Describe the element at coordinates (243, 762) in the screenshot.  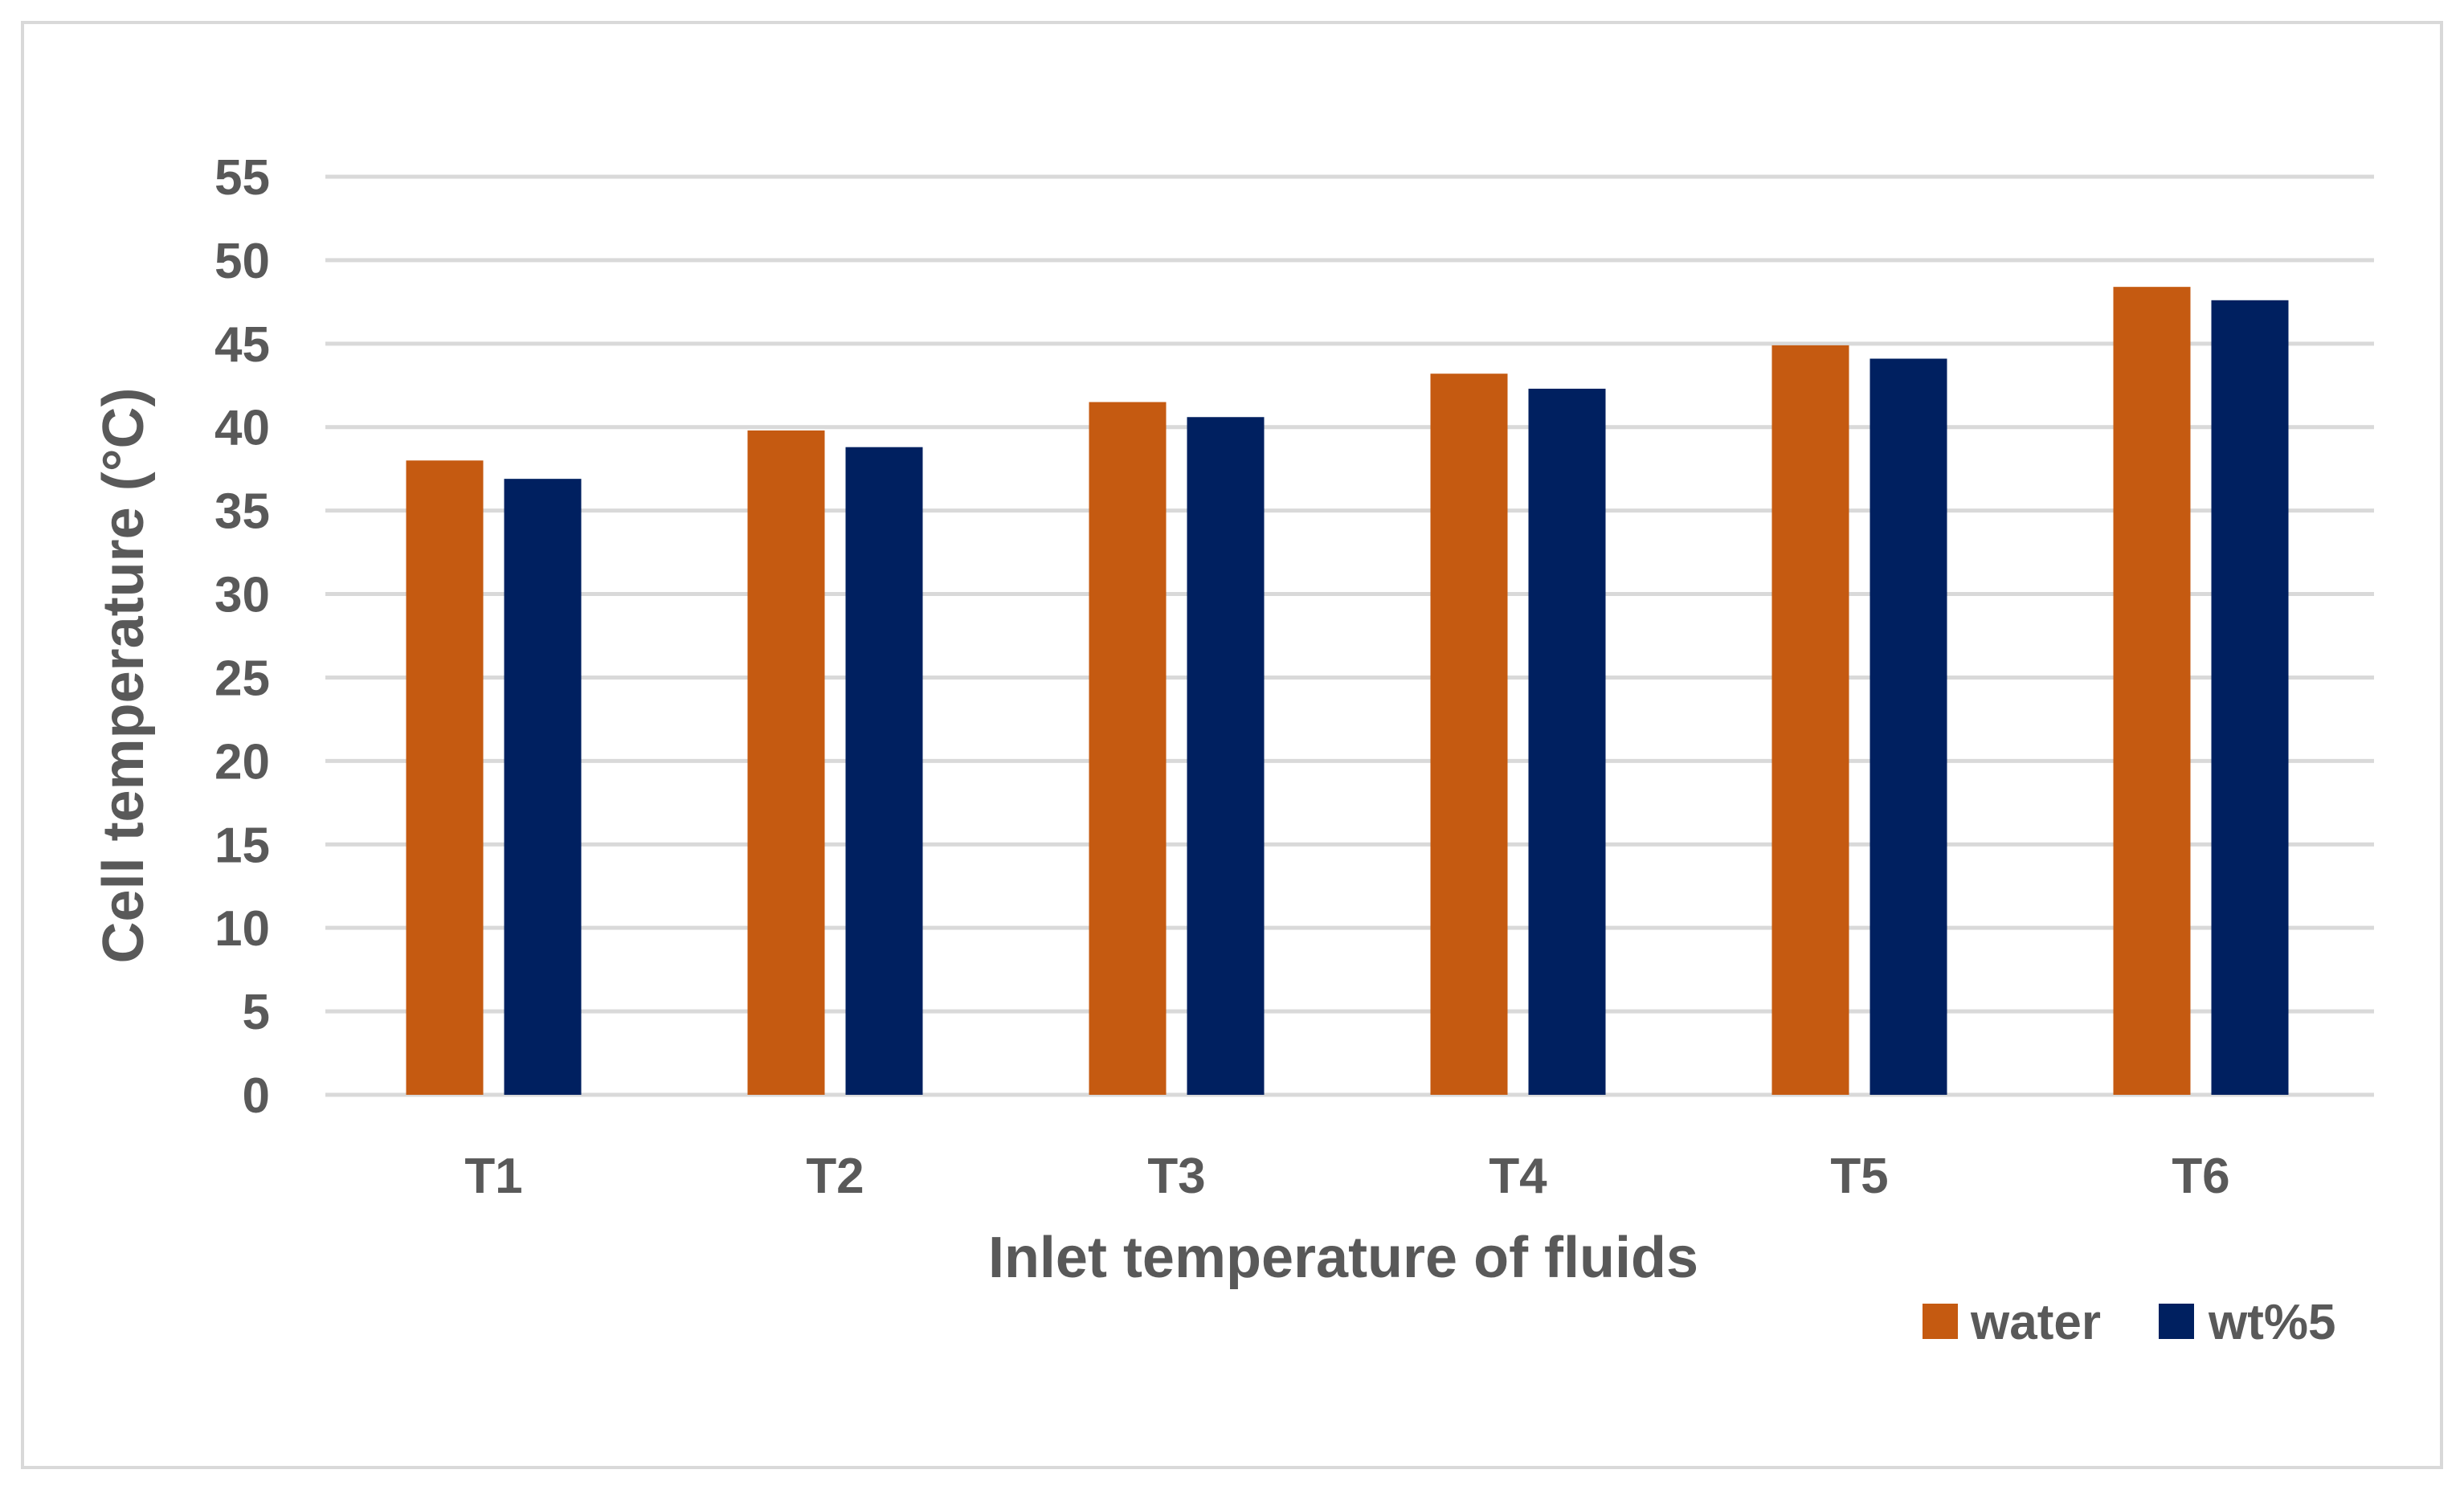
I see `y-tick-label: 20` at that location.